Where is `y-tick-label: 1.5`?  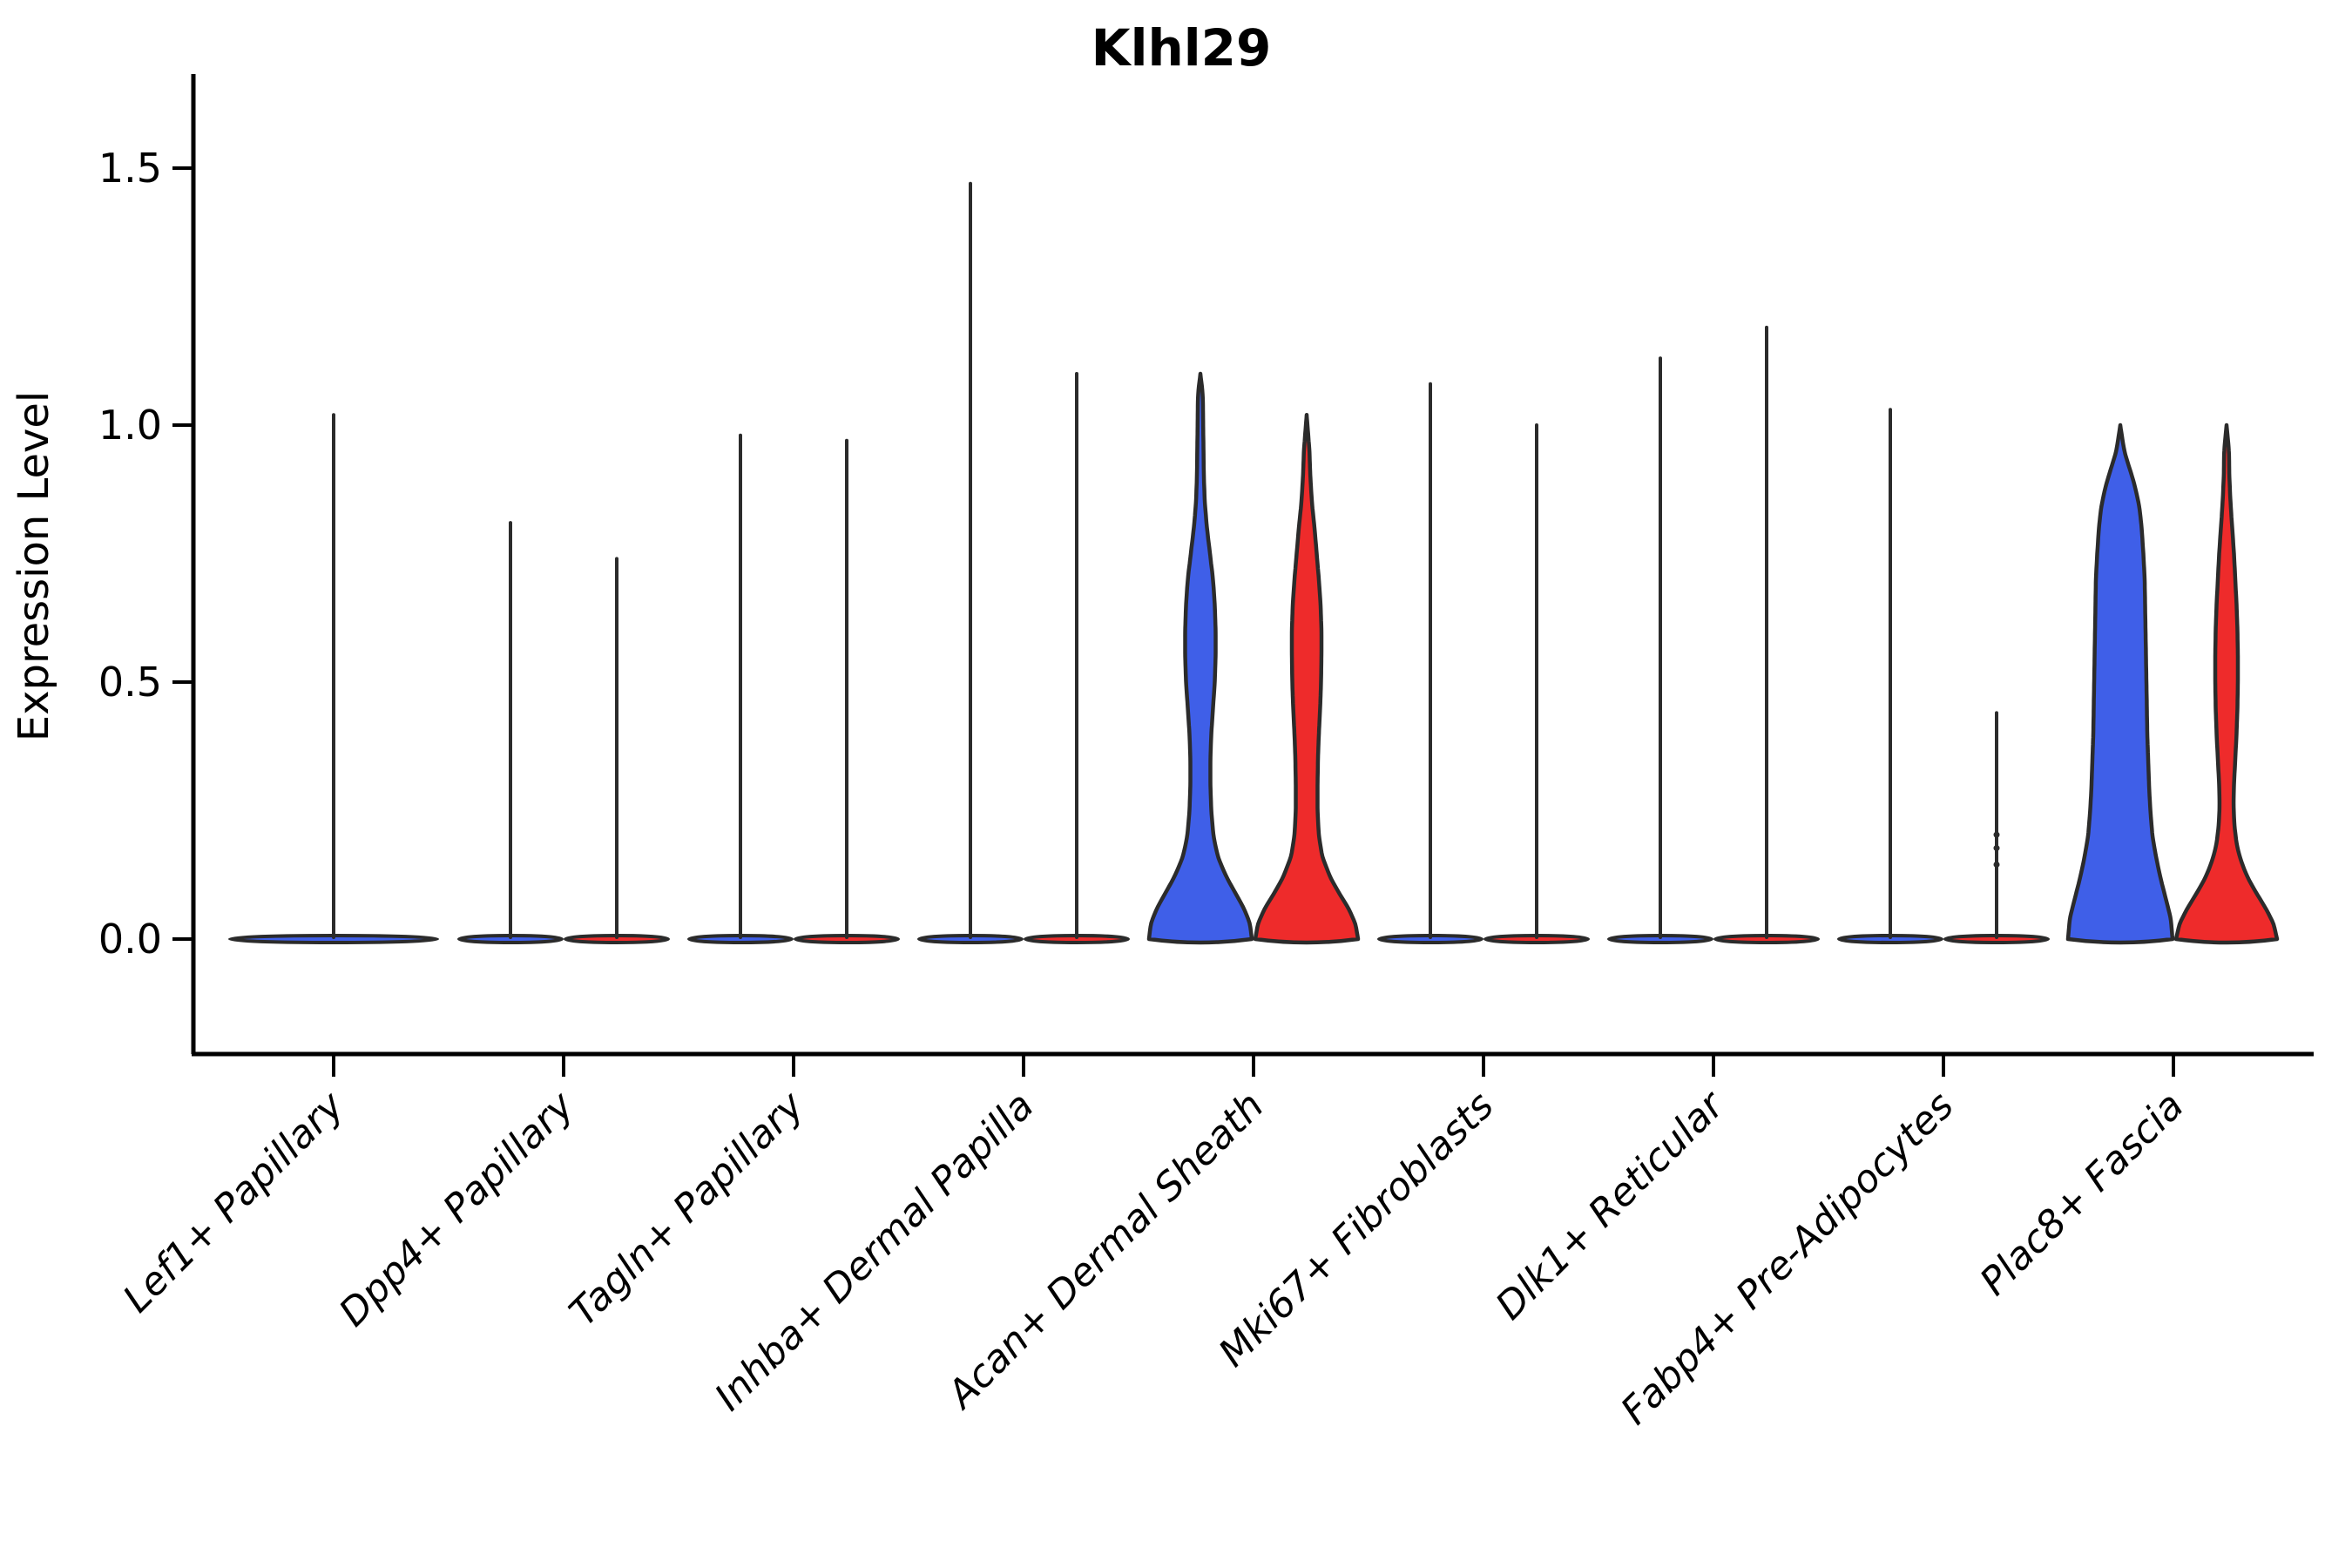
y-tick-label: 1.5 is located at coordinates (130, 168).